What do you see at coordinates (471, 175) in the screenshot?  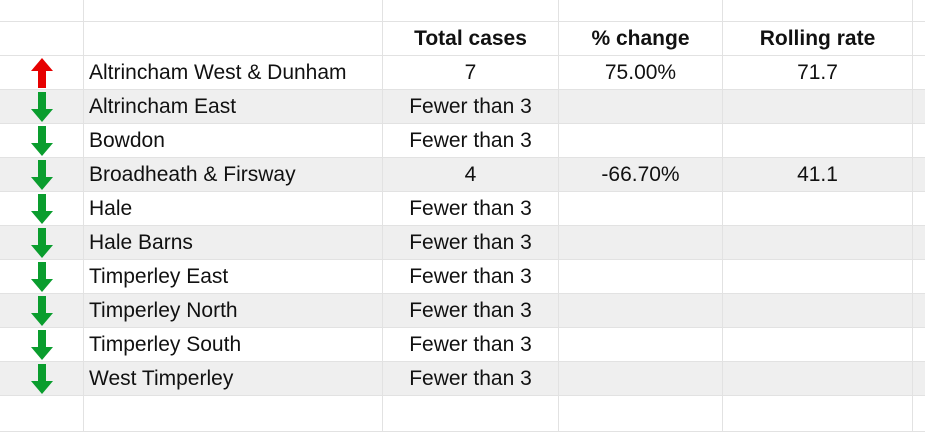 I see `total-cases-cell: 4` at bounding box center [471, 175].